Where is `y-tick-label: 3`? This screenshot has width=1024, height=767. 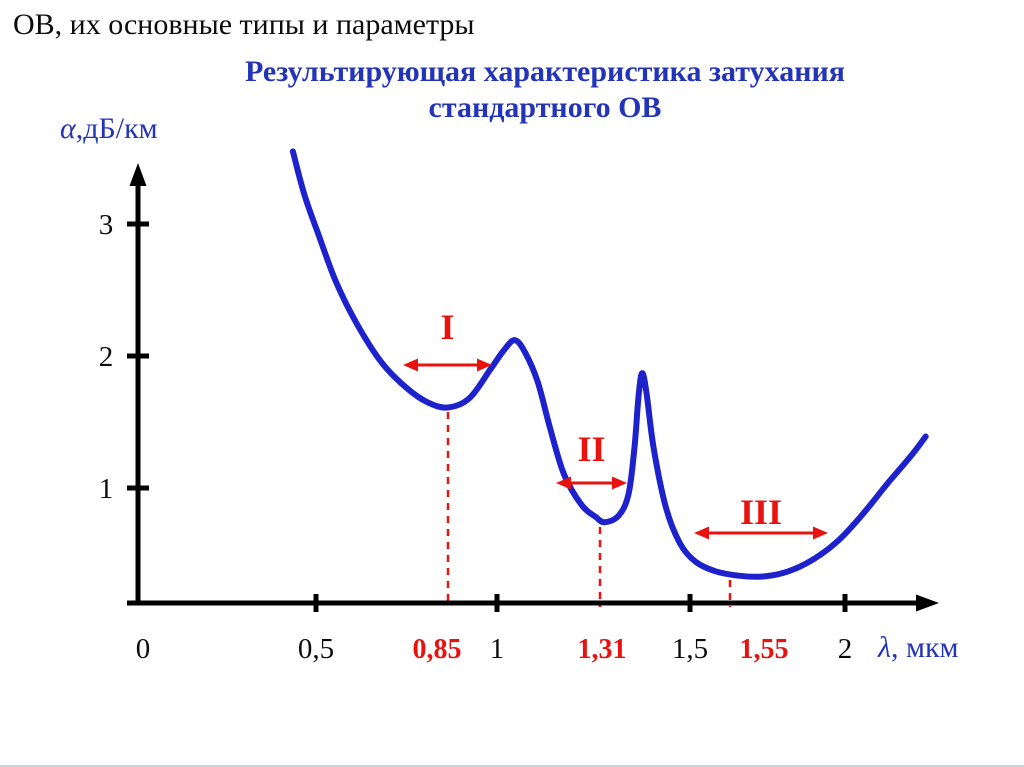 y-tick-label: 3 is located at coordinates (106, 225).